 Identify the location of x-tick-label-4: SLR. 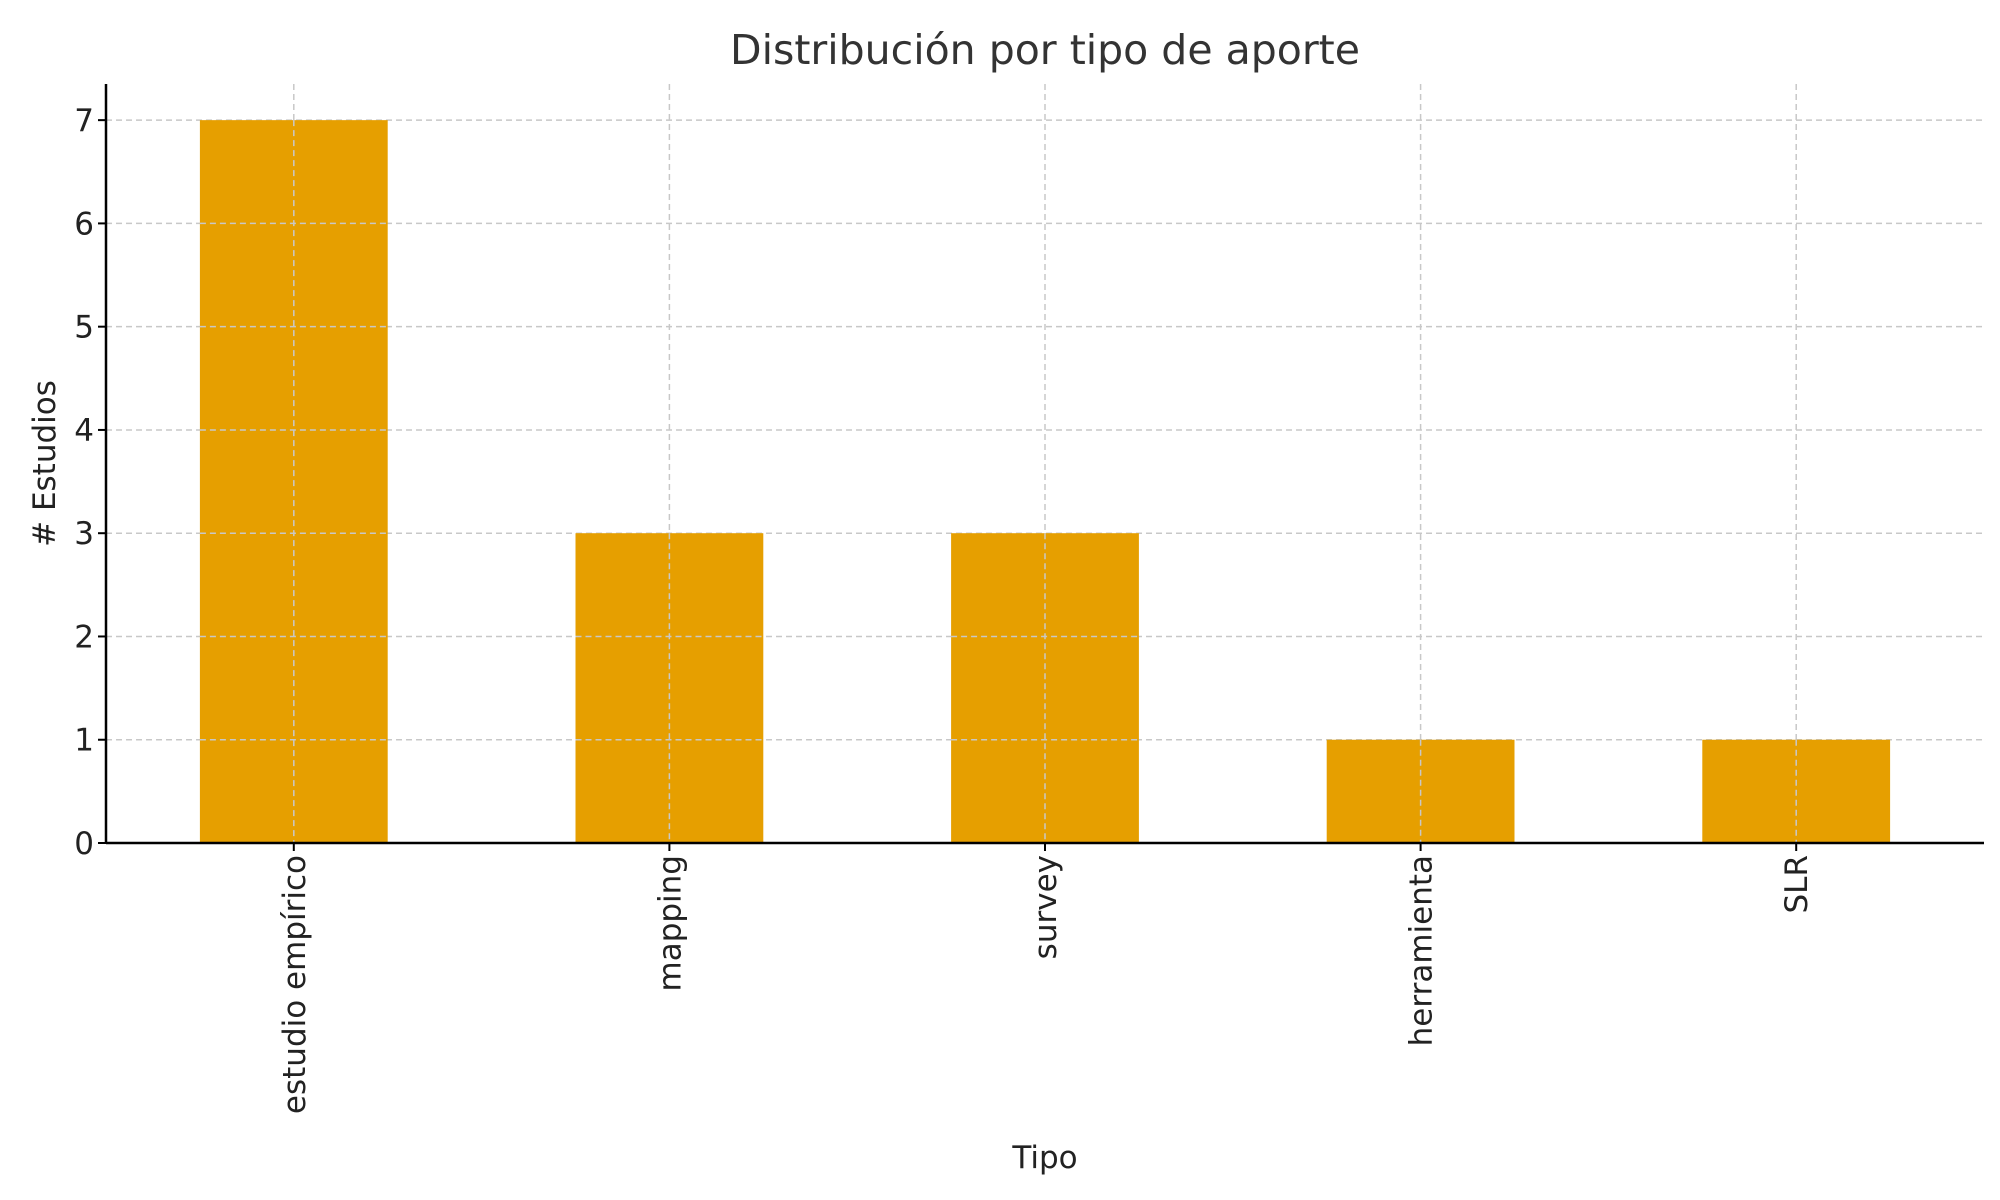
(1797, 884).